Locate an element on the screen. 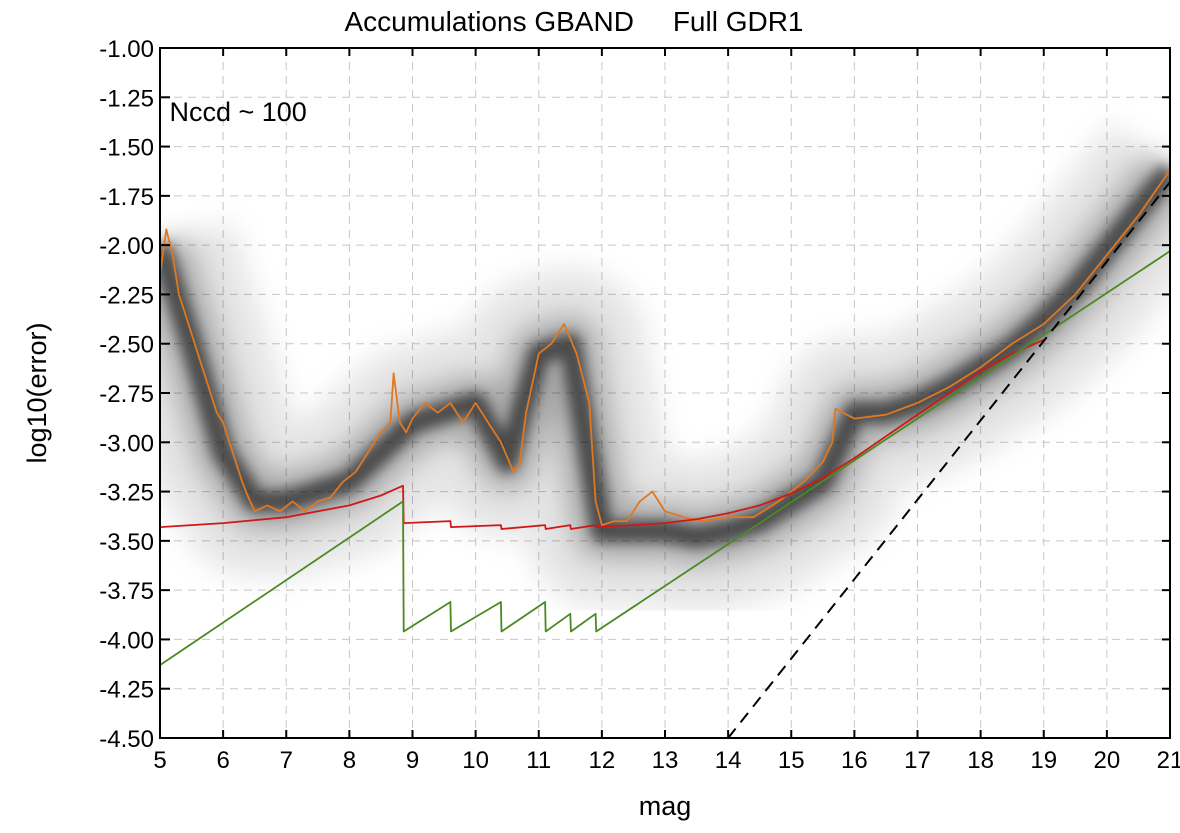 This screenshot has width=1180, height=833. x-tick-label: 5 is located at coordinates (159, 760).